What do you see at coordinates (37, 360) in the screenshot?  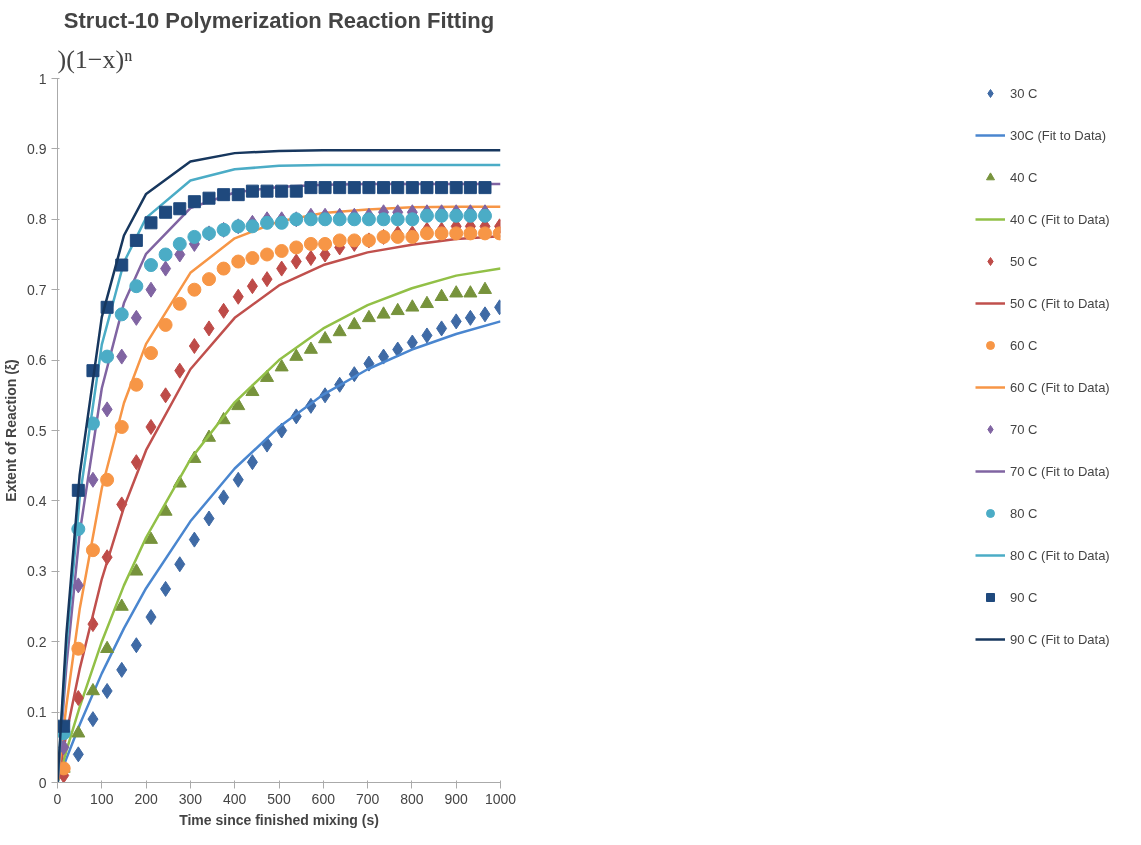 I see `y-tick-label: 0.6` at bounding box center [37, 360].